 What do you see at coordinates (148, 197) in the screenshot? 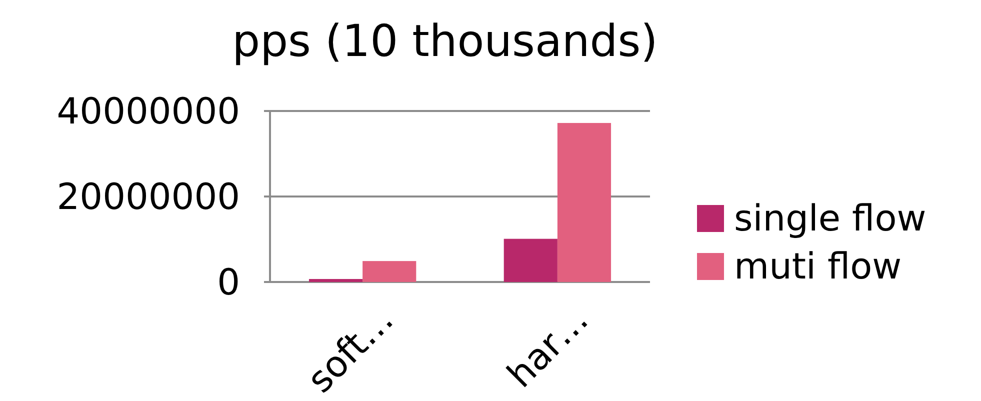
I see `y-tick-label: 20000000` at bounding box center [148, 197].